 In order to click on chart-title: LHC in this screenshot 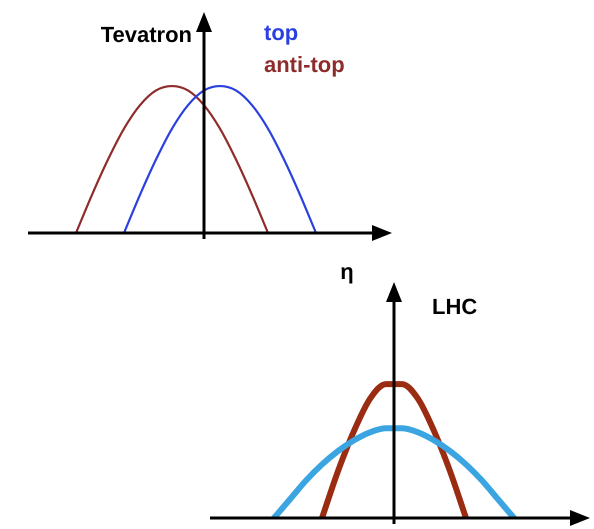, I will do `click(455, 306)`.